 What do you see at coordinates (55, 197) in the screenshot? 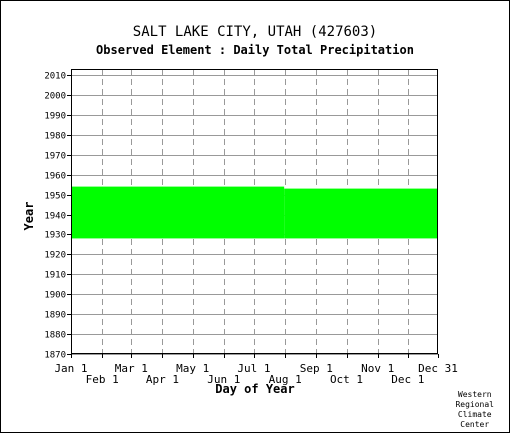
I see `y-tick-label-1950: 1950` at bounding box center [55, 197].